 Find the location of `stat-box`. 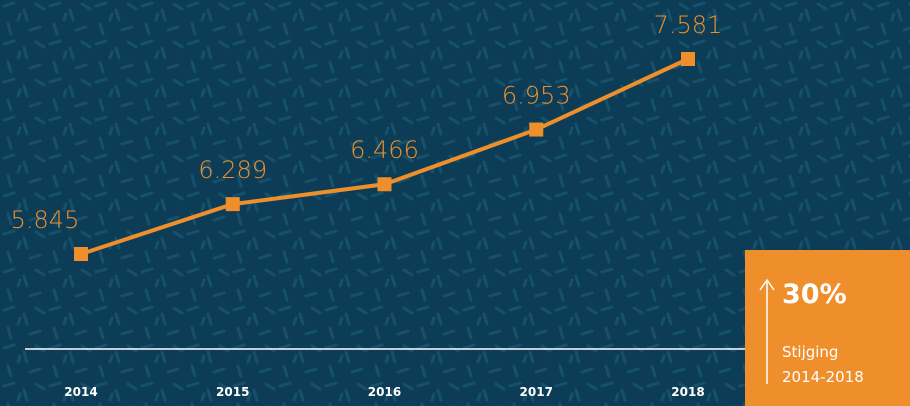

stat-box is located at coordinates (827, 328).